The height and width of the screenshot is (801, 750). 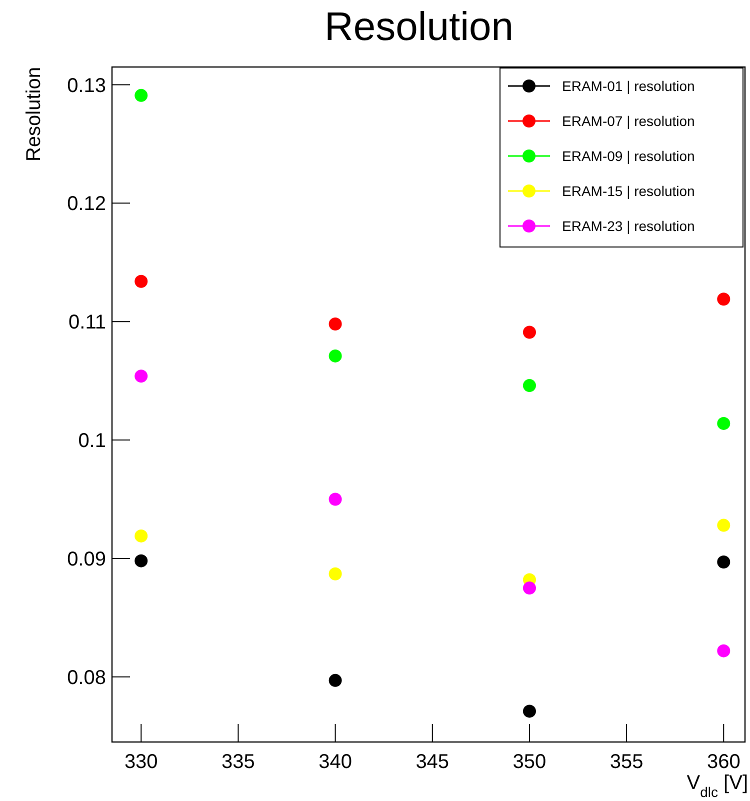 What do you see at coordinates (86, 559) in the screenshot?
I see `y-tick-label: 0.09` at bounding box center [86, 559].